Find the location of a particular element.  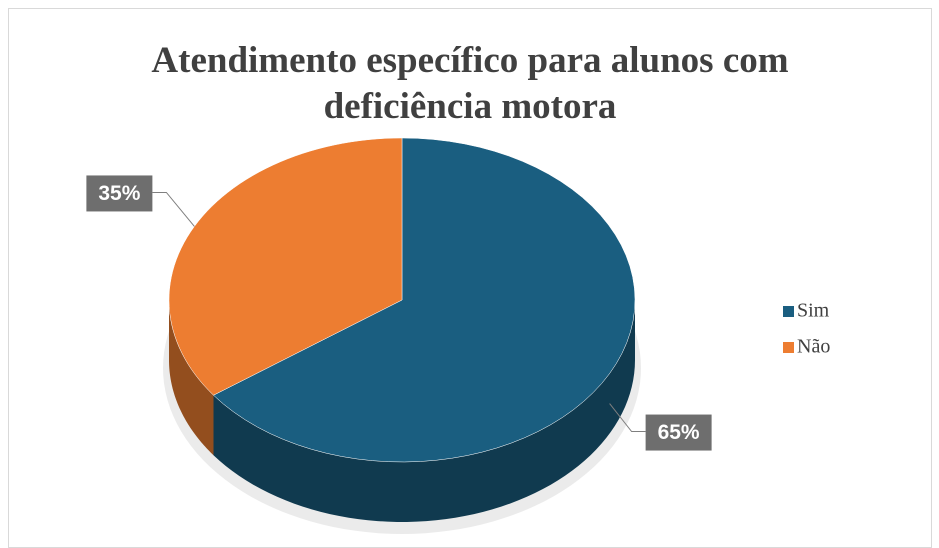

pie-slice is located at coordinates (285, 266).